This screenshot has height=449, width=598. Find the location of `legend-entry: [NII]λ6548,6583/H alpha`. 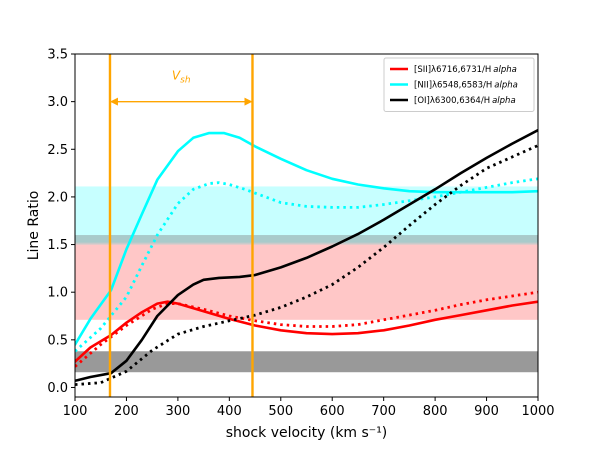

legend-entry: [NII]λ6548,6583/H alpha is located at coordinates (466, 86).